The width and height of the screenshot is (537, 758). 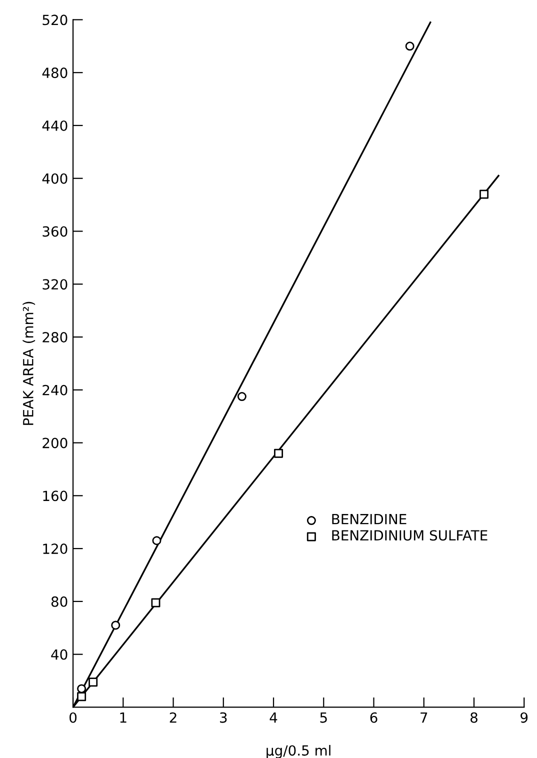 I want to click on x-tick-label: 9, so click(x=524, y=717).